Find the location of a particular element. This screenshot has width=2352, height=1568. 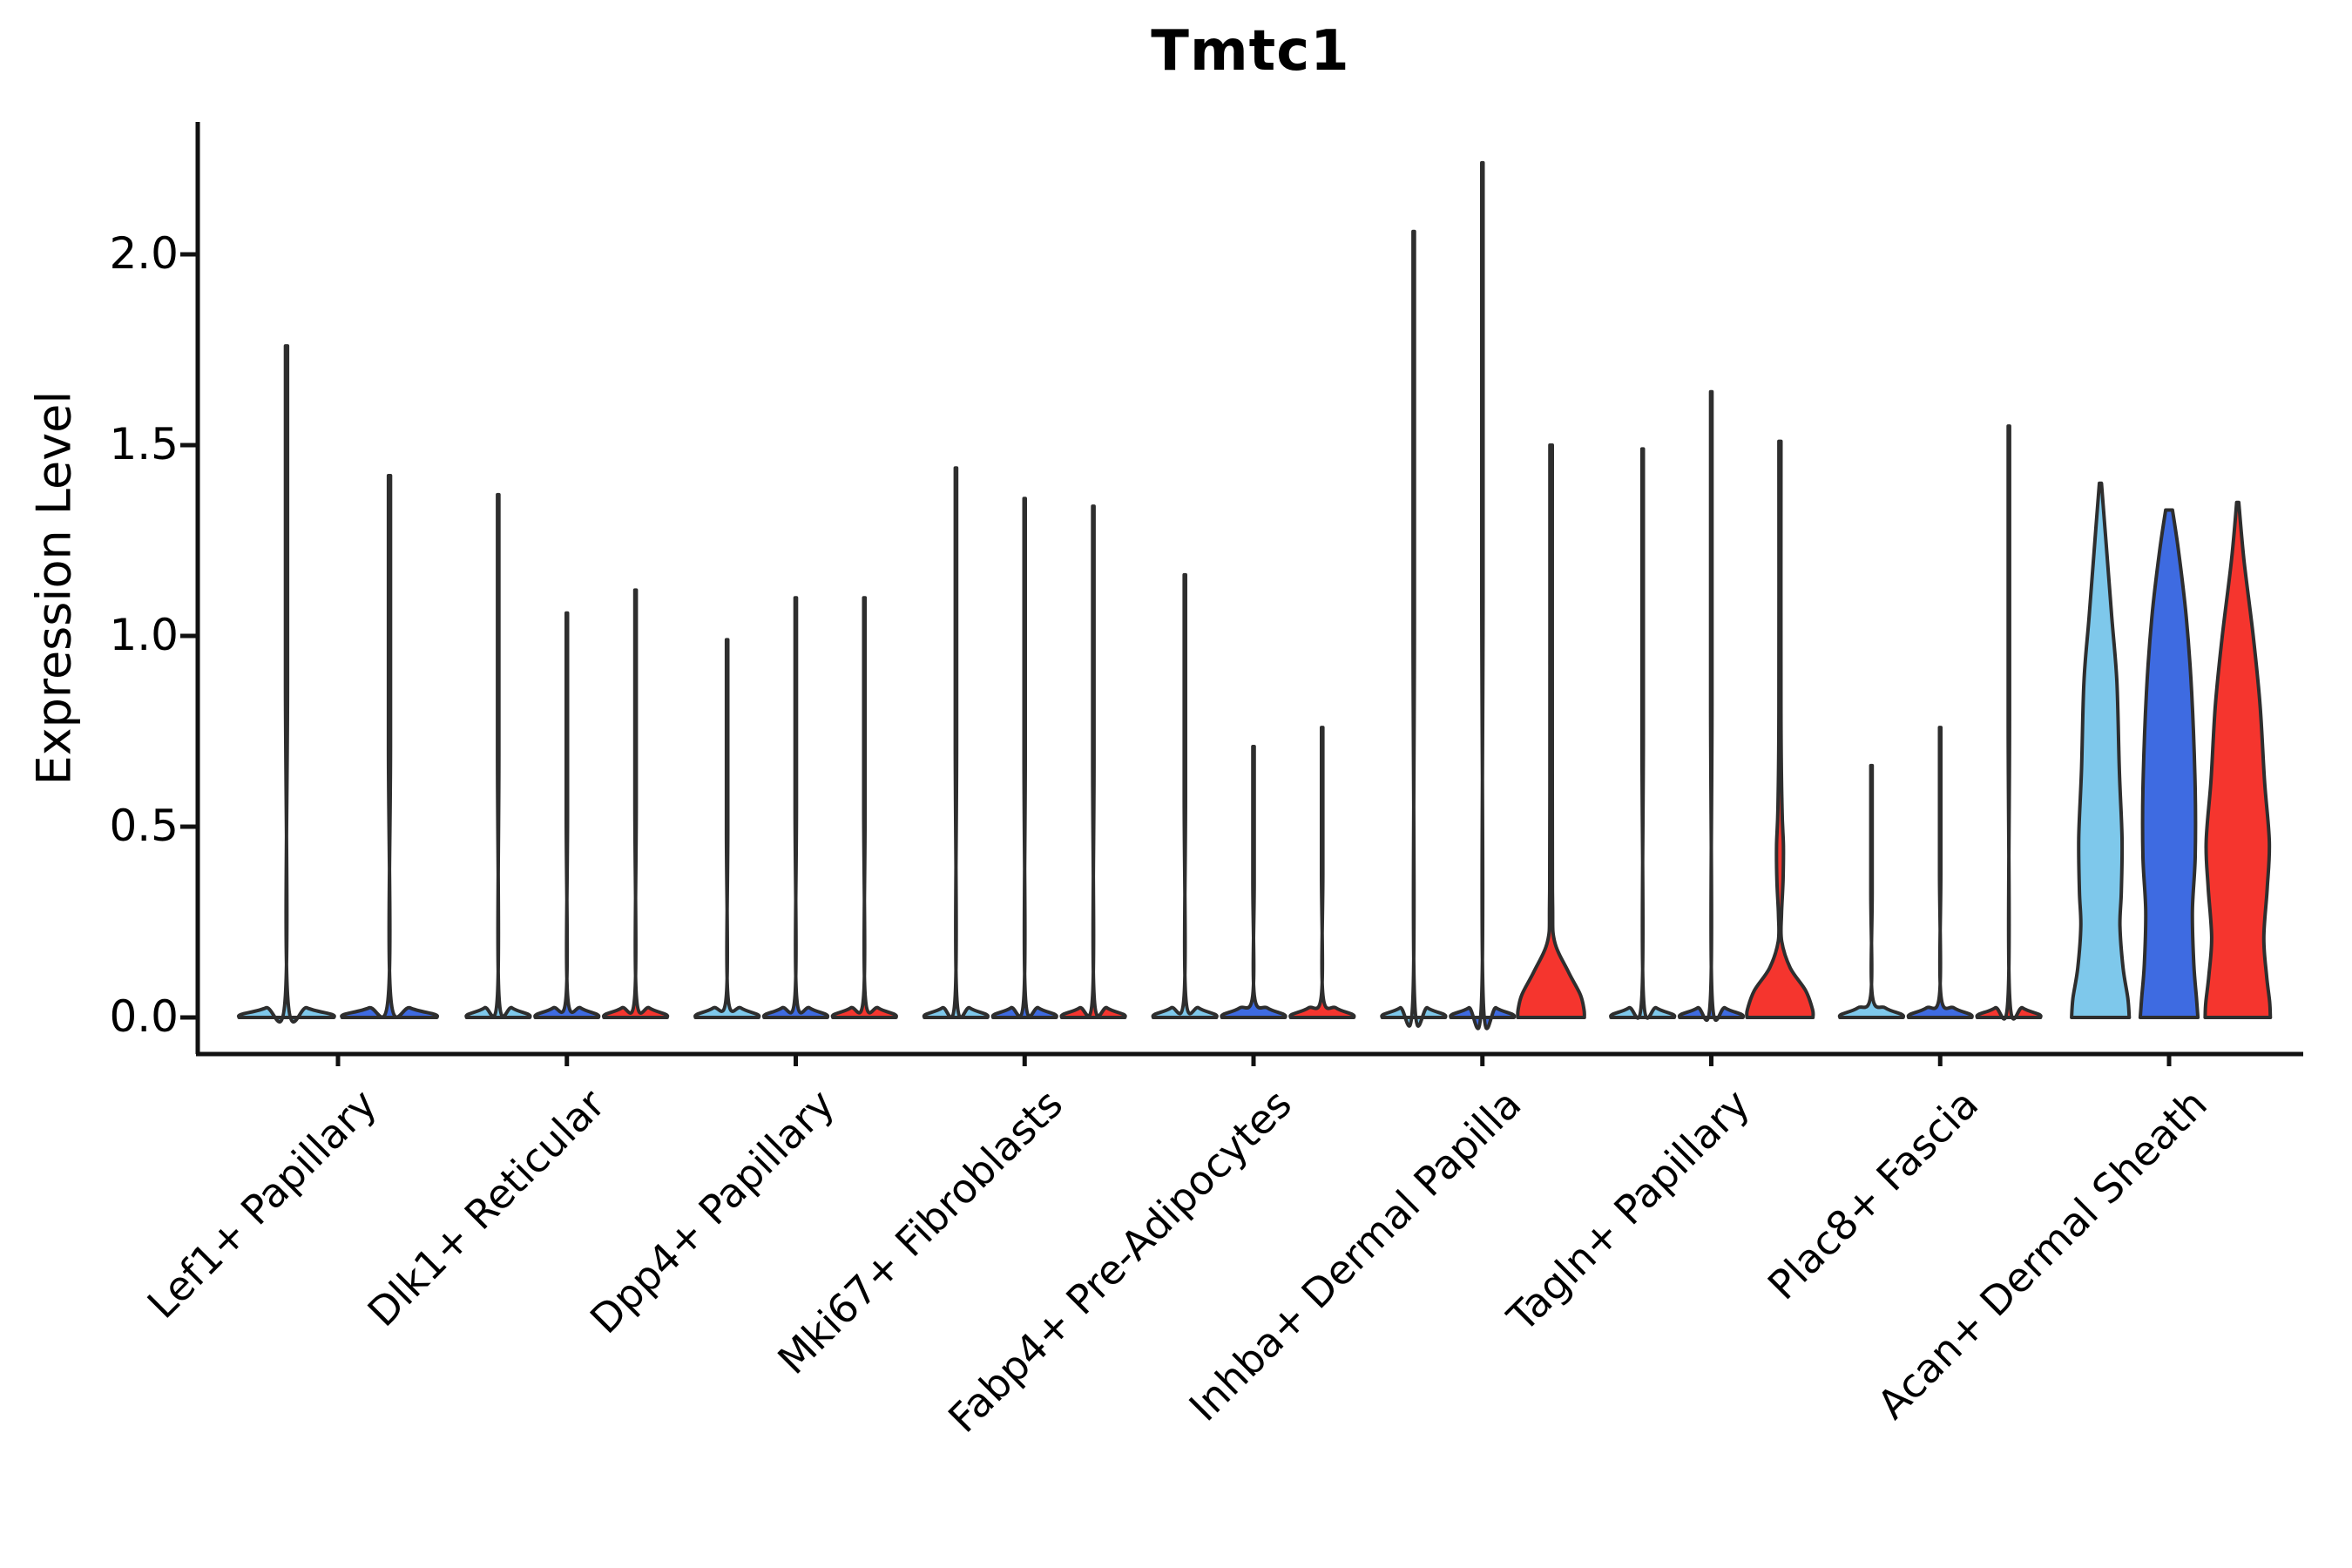

violin-plac8-blue is located at coordinates (1940, 872).